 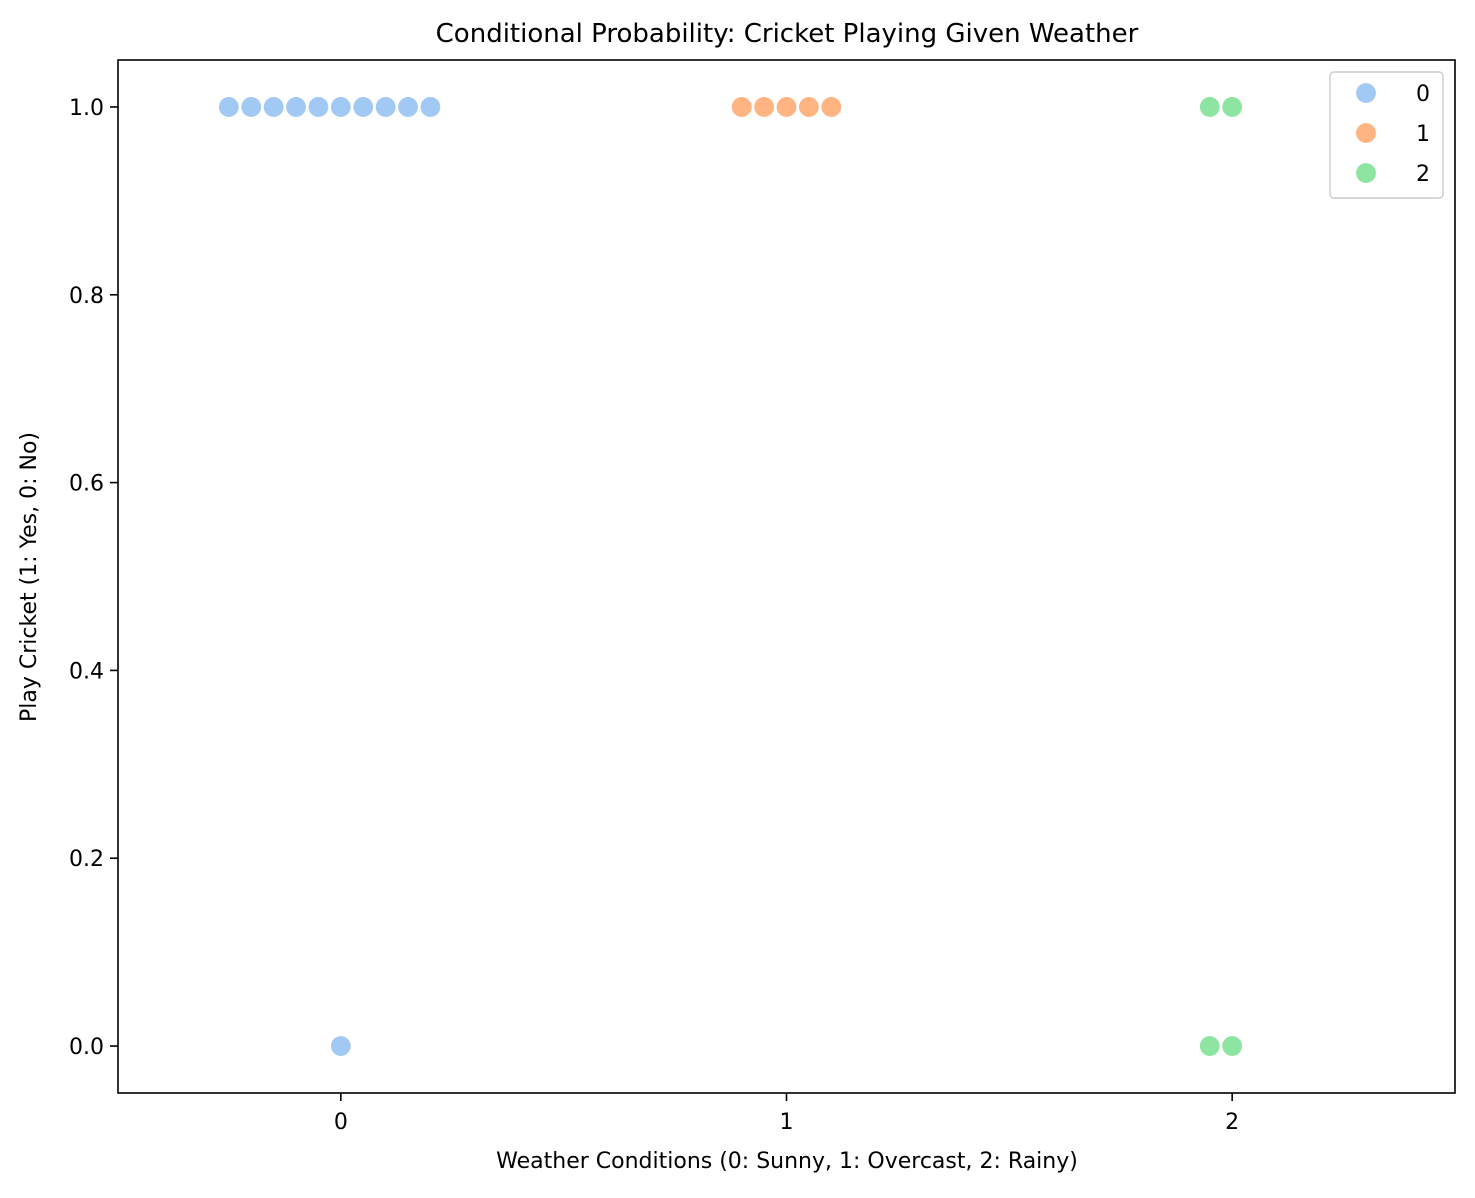 I want to click on x-tick-label: 1, so click(x=787, y=1122).